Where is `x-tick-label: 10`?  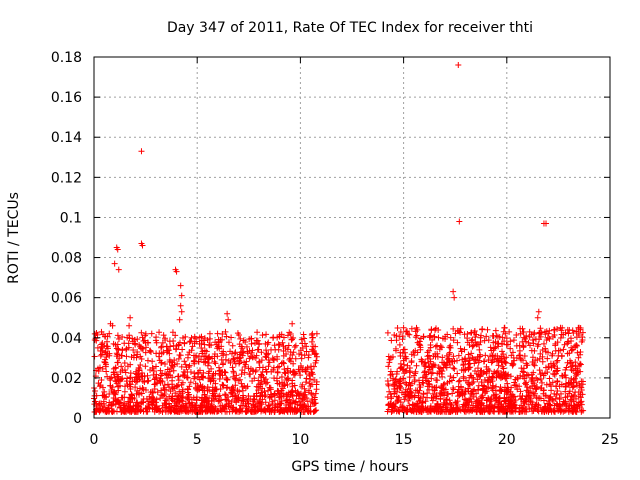 x-tick-label: 10 is located at coordinates (300, 440).